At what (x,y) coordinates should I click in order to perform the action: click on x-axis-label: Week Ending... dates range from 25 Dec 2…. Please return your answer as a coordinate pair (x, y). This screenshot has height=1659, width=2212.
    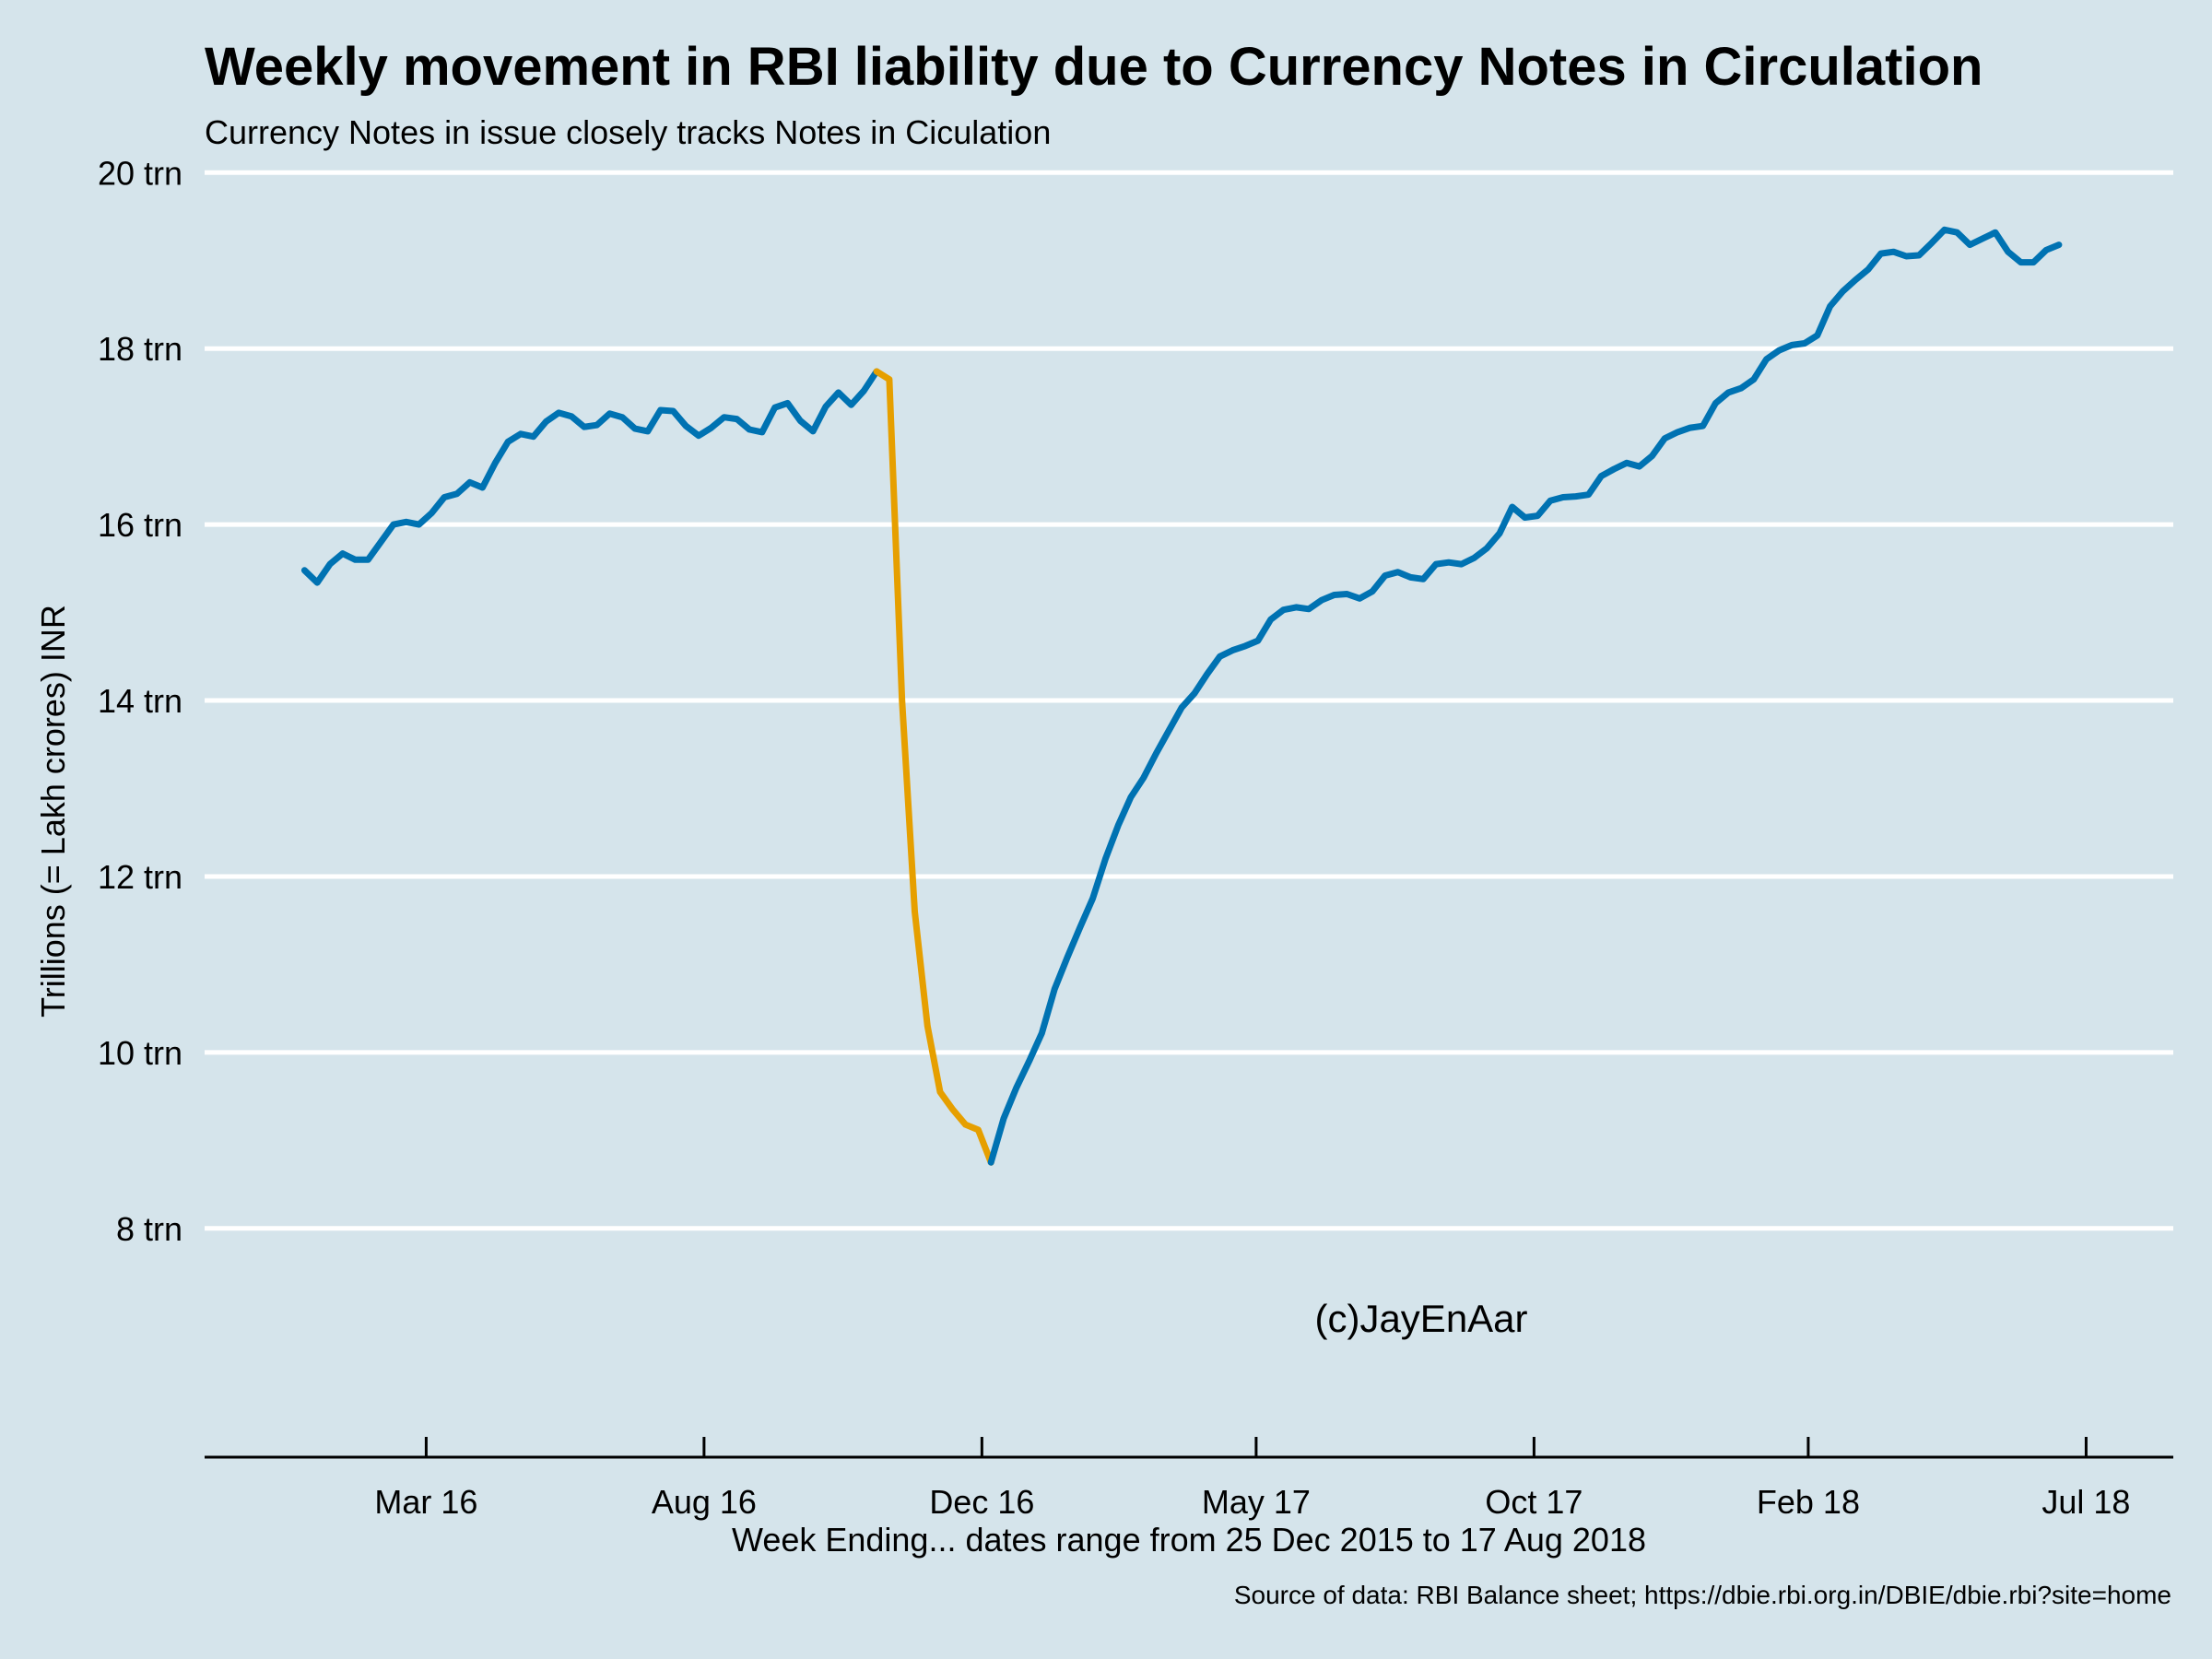
    Looking at the image, I should click on (1189, 1540).